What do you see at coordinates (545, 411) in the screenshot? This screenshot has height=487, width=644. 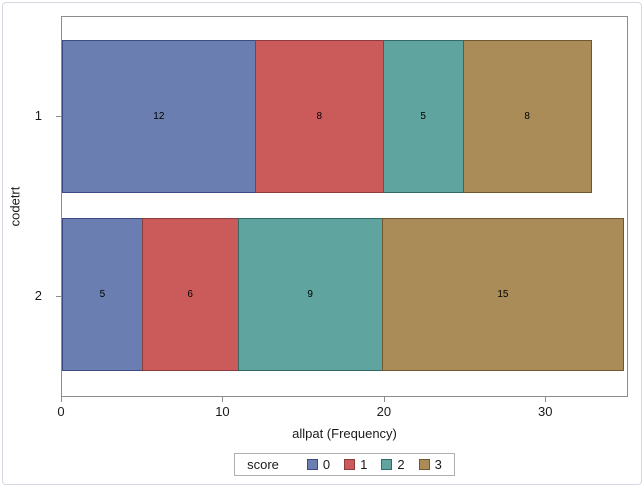 I see `x-tick-label: 30` at bounding box center [545, 411].